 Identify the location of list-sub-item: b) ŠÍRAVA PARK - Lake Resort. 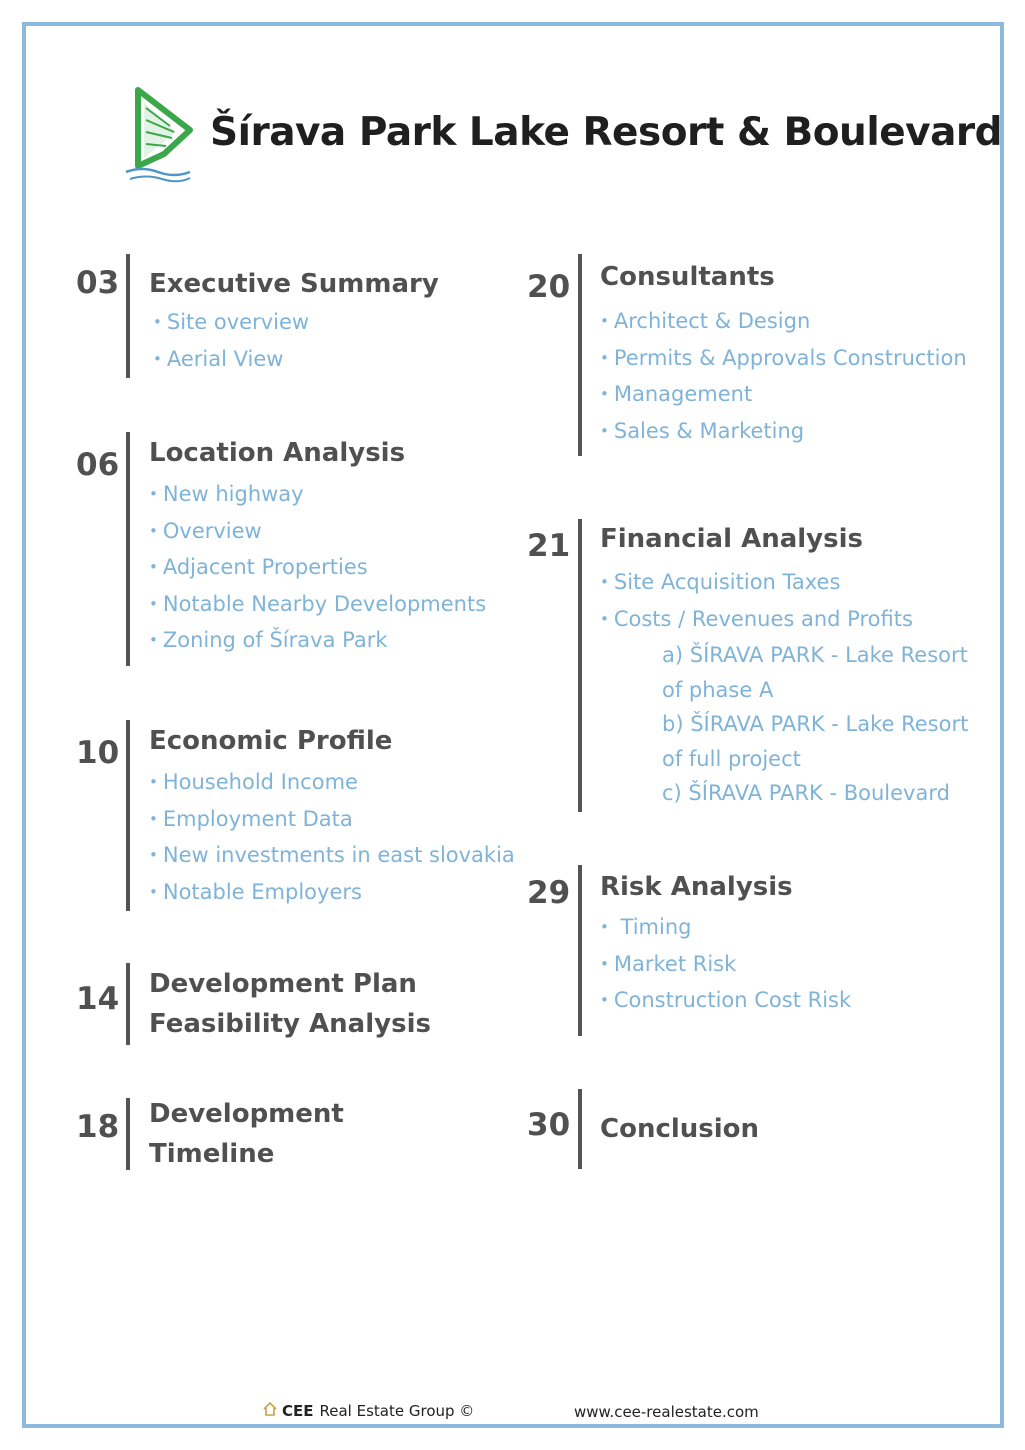
(815, 724).